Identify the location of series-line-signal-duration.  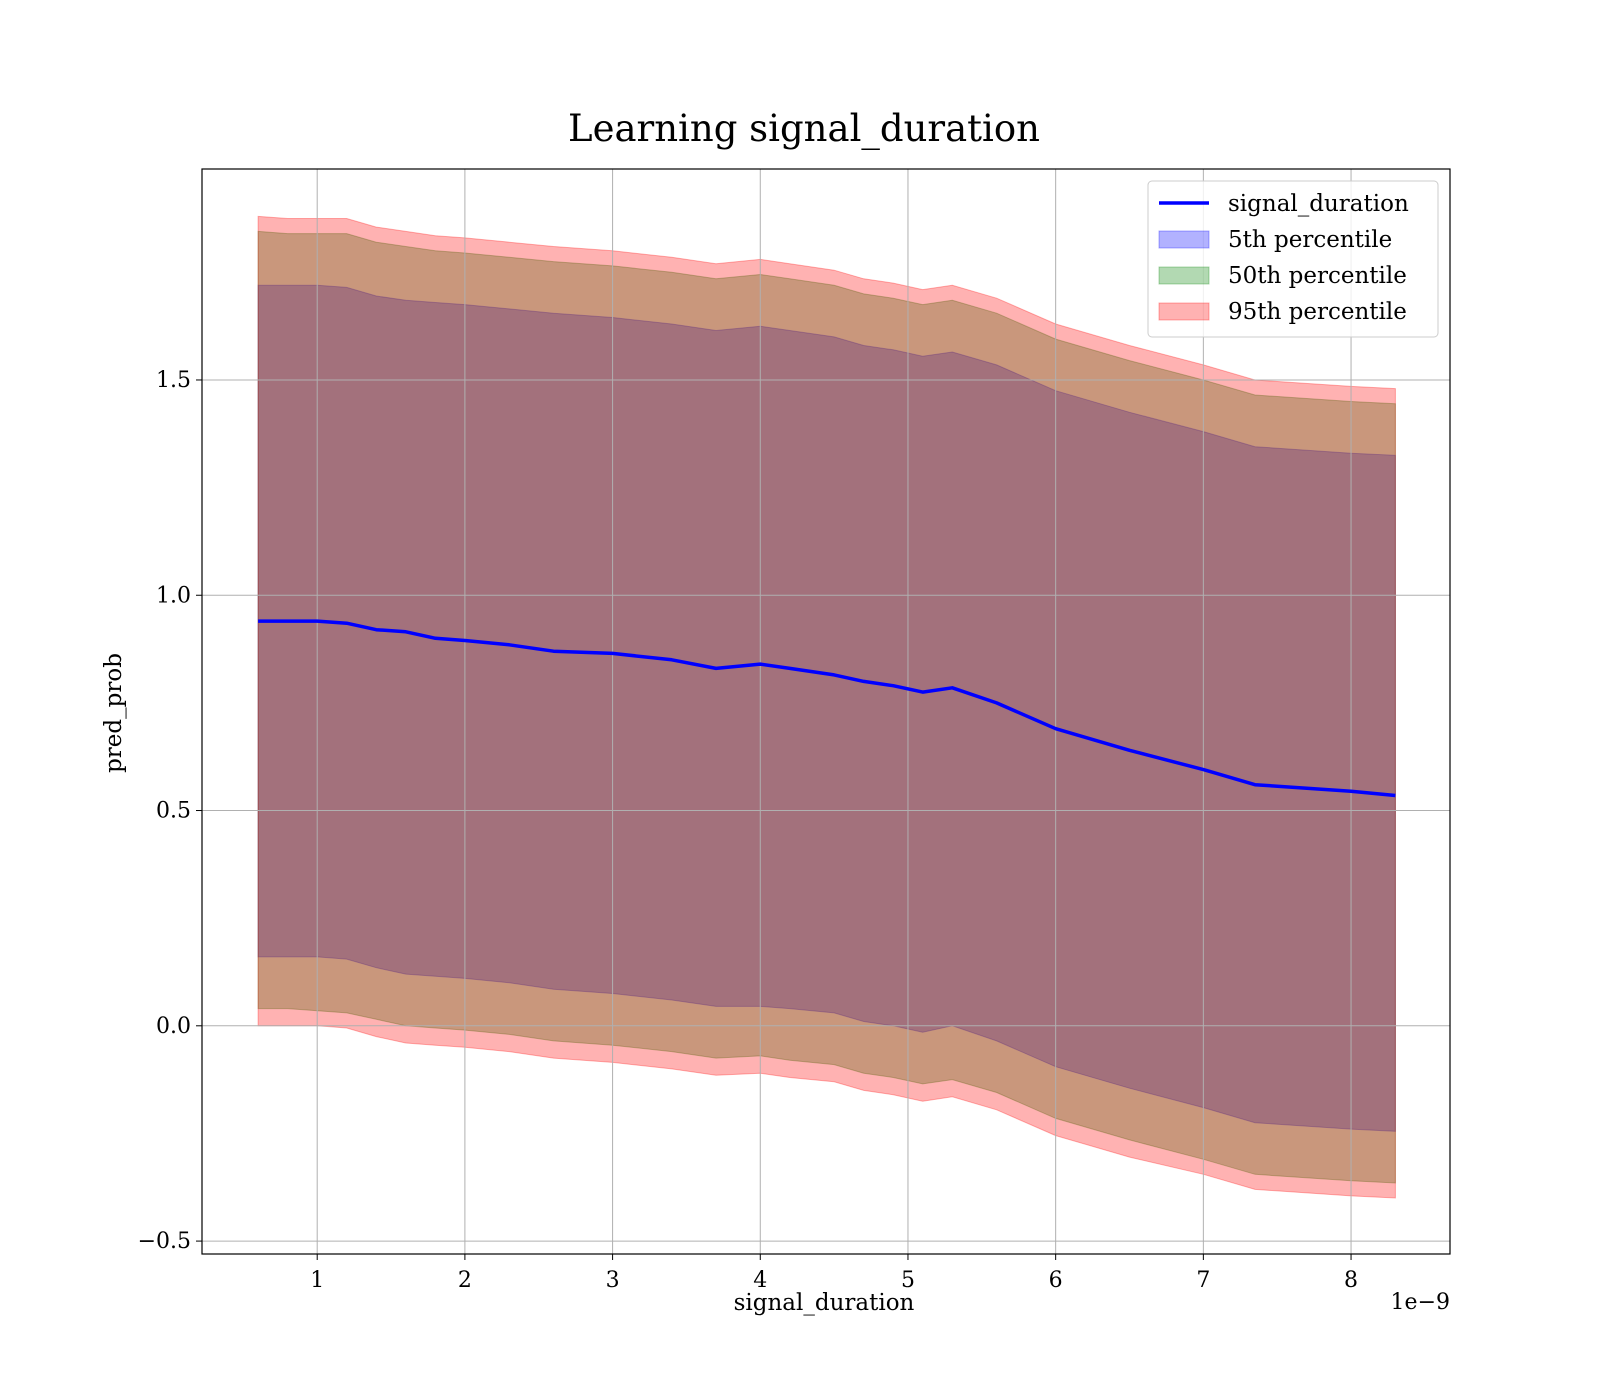
(827, 708).